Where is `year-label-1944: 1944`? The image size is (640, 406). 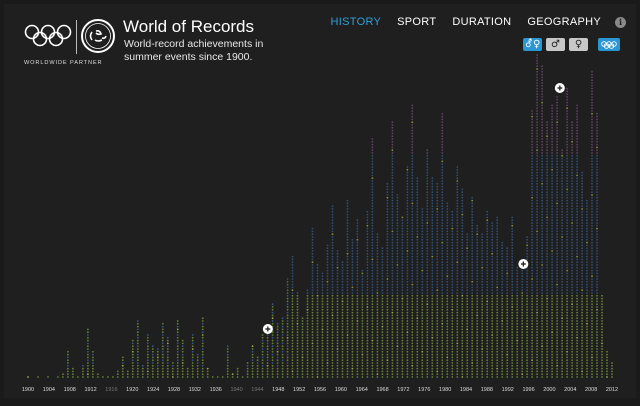 year-label-1944: 1944 is located at coordinates (257, 390).